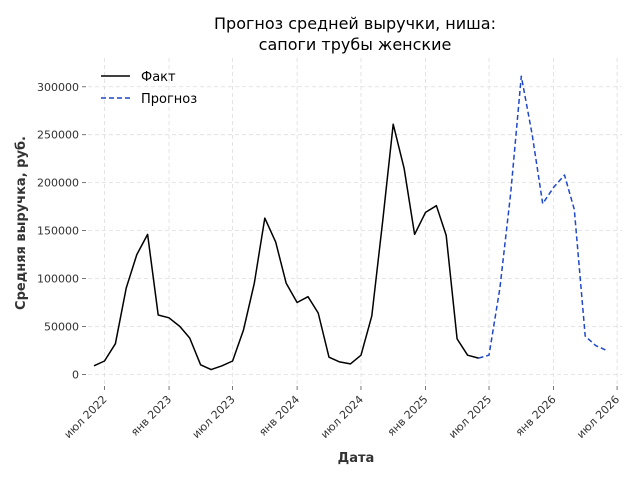  What do you see at coordinates (279, 416) in the screenshot?
I see `x-tick-label: янв 2024` at bounding box center [279, 416].